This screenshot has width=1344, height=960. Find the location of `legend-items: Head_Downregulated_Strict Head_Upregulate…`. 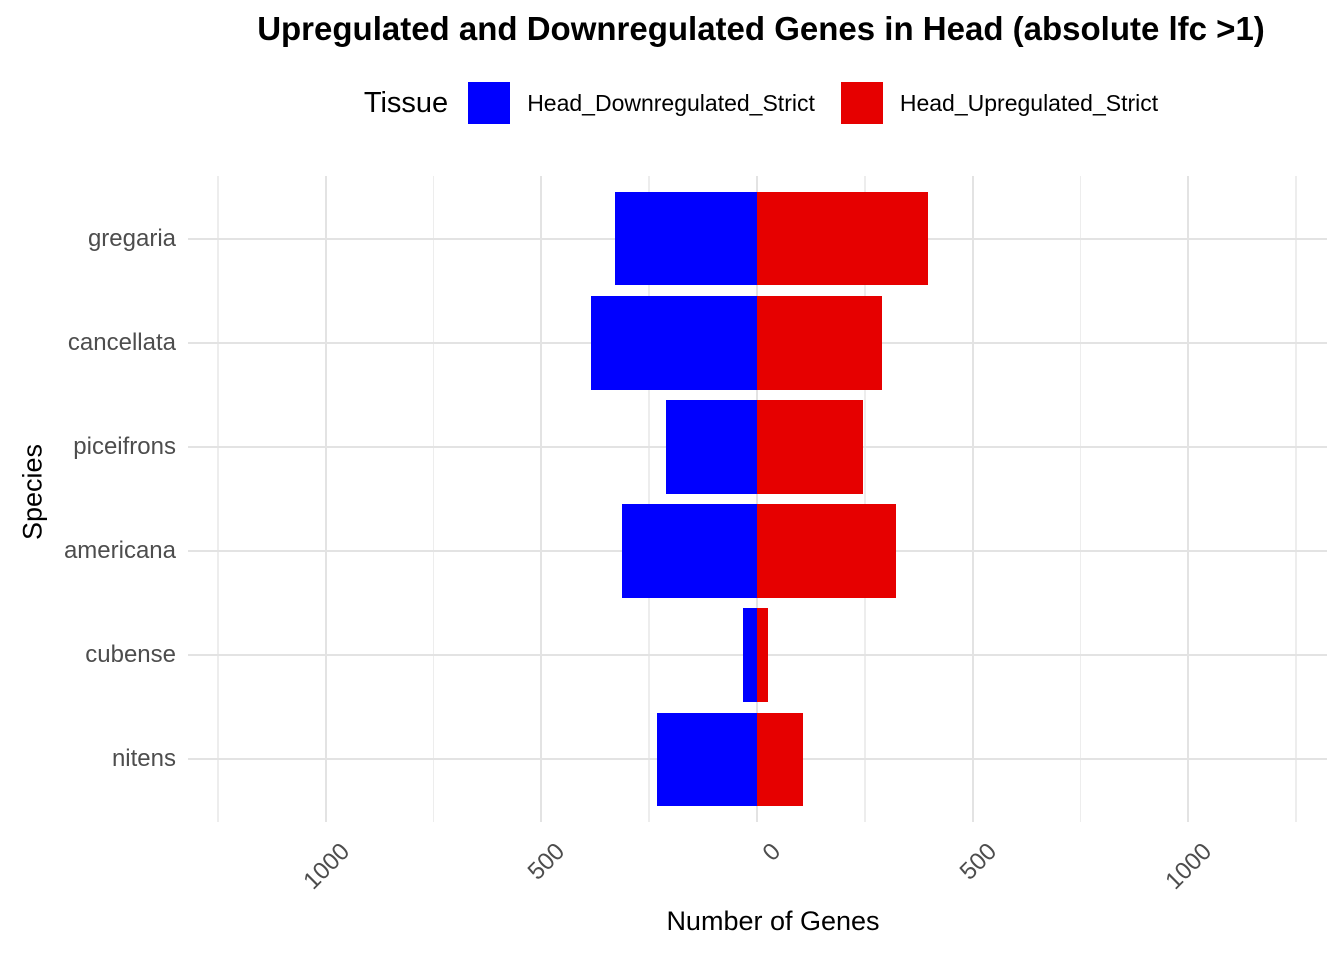

legend-items: Head_Downregulated_Strict Head_Upregulate… is located at coordinates (813, 103).